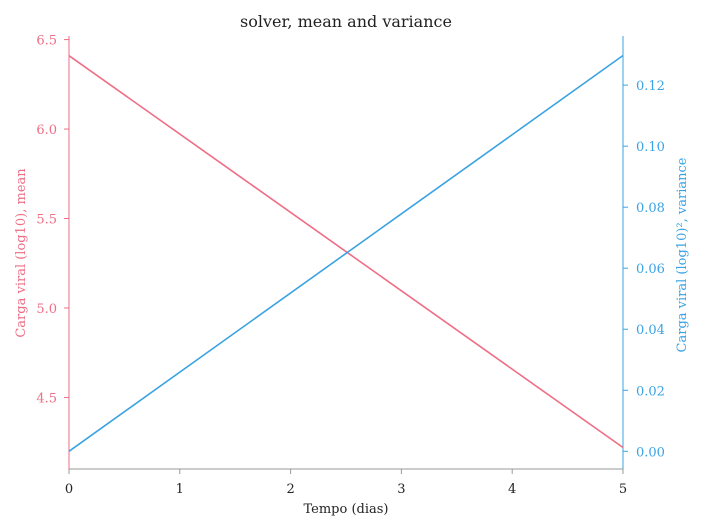 The image size is (708, 531). Describe the element at coordinates (401, 489) in the screenshot. I see `x-tick-label: 3` at that location.